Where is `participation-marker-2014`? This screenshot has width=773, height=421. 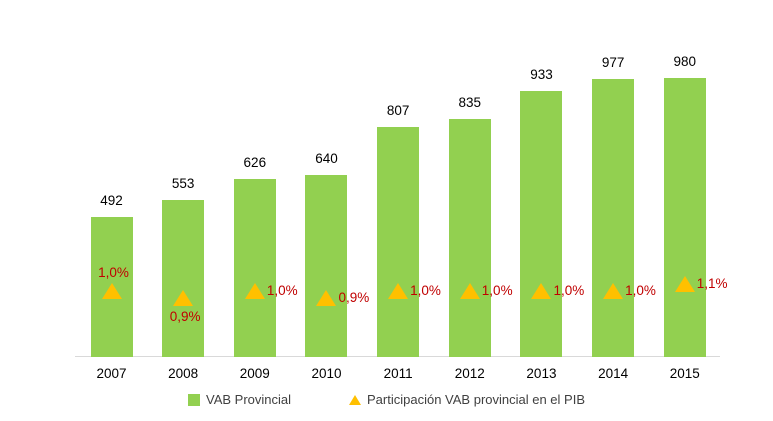 participation-marker-2014 is located at coordinates (613, 291).